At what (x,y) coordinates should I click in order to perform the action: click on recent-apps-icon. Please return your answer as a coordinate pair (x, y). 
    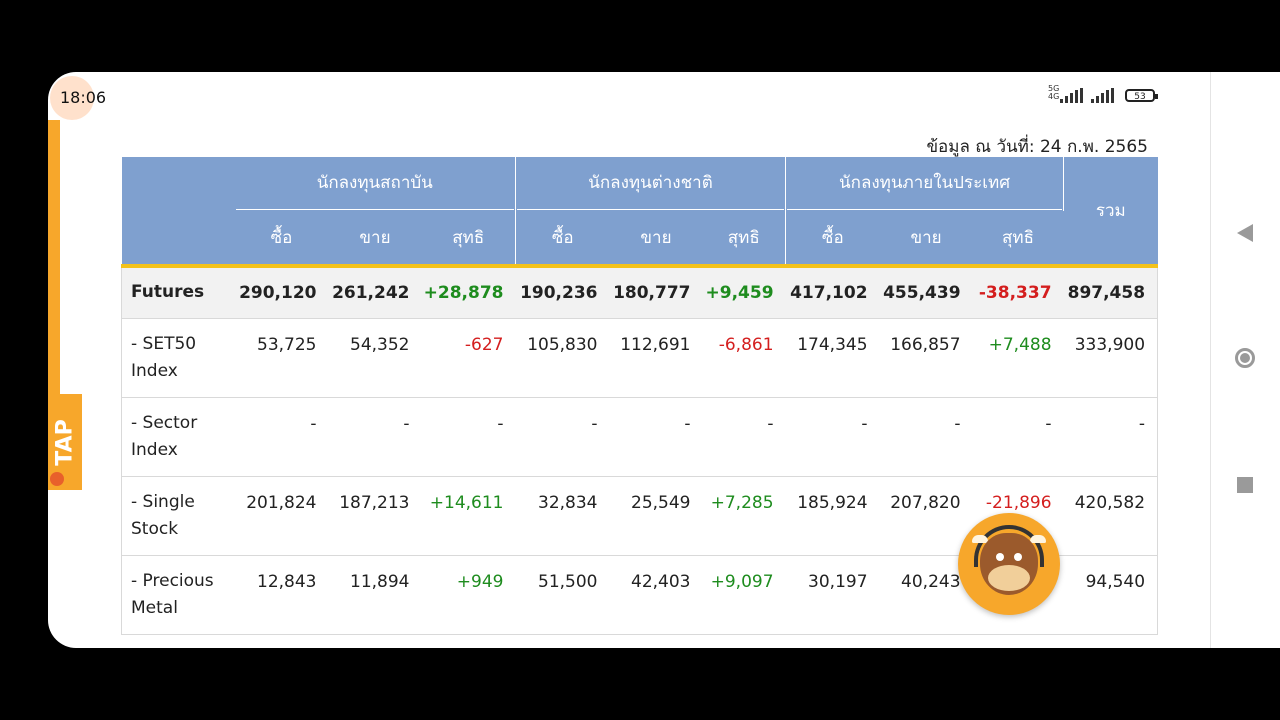
    Looking at the image, I should click on (1245, 485).